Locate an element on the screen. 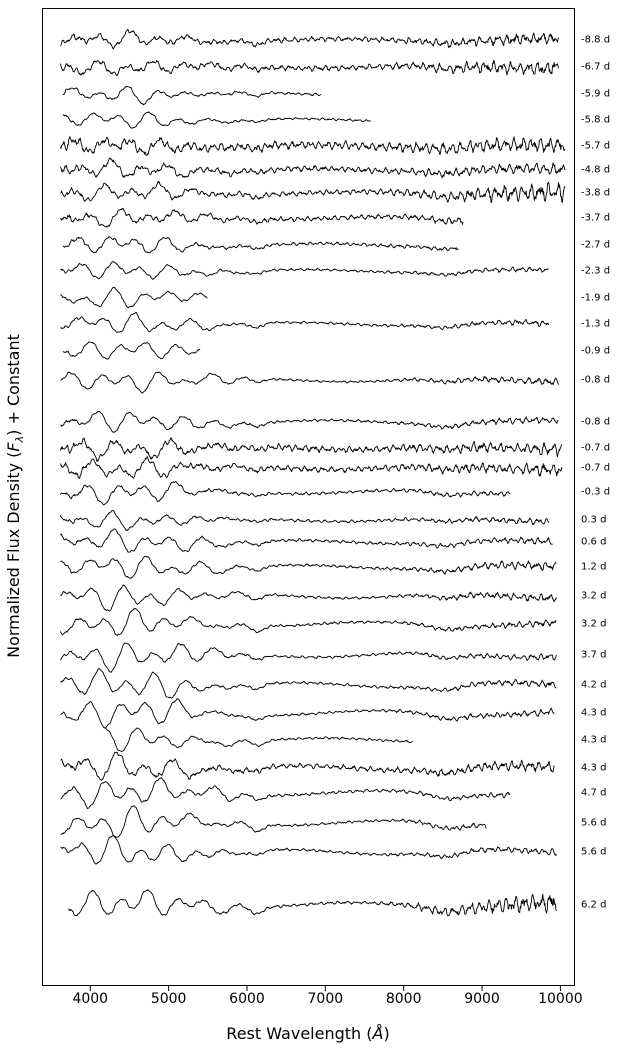  x-tick-label: 4000 is located at coordinates (90, 999).